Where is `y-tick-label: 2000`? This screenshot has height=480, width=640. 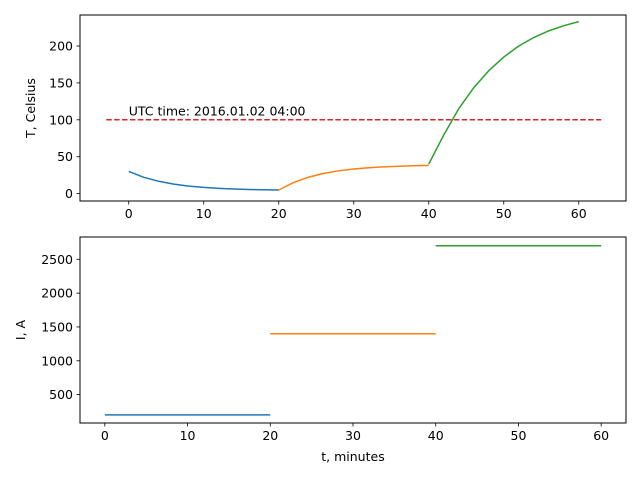
y-tick-label: 2000 is located at coordinates (57, 293).